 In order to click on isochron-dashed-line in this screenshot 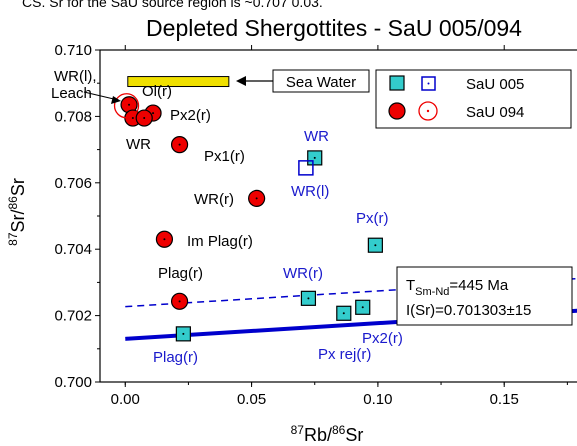, I will do `click(351, 292)`.